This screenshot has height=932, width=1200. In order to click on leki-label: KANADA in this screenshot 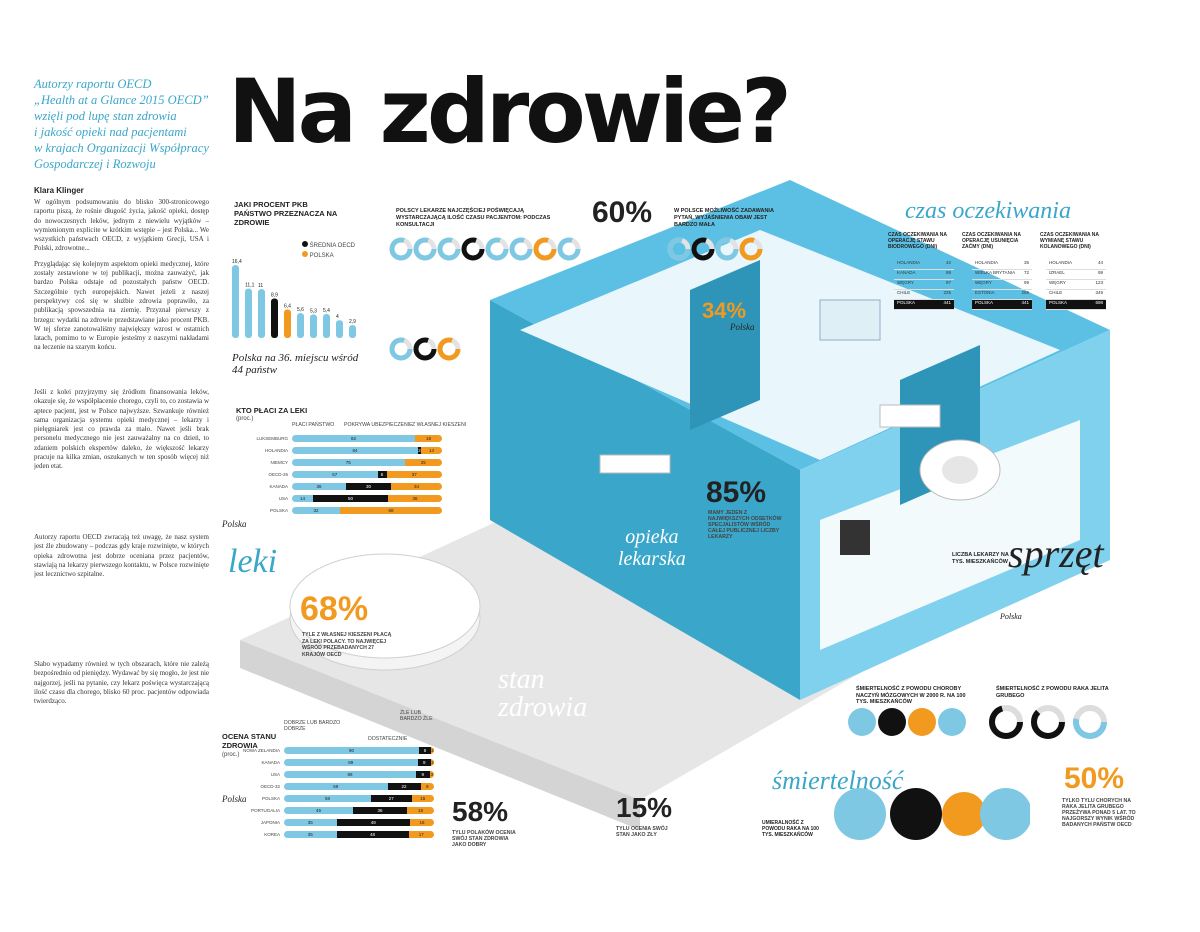, I will do `click(278, 486)`.